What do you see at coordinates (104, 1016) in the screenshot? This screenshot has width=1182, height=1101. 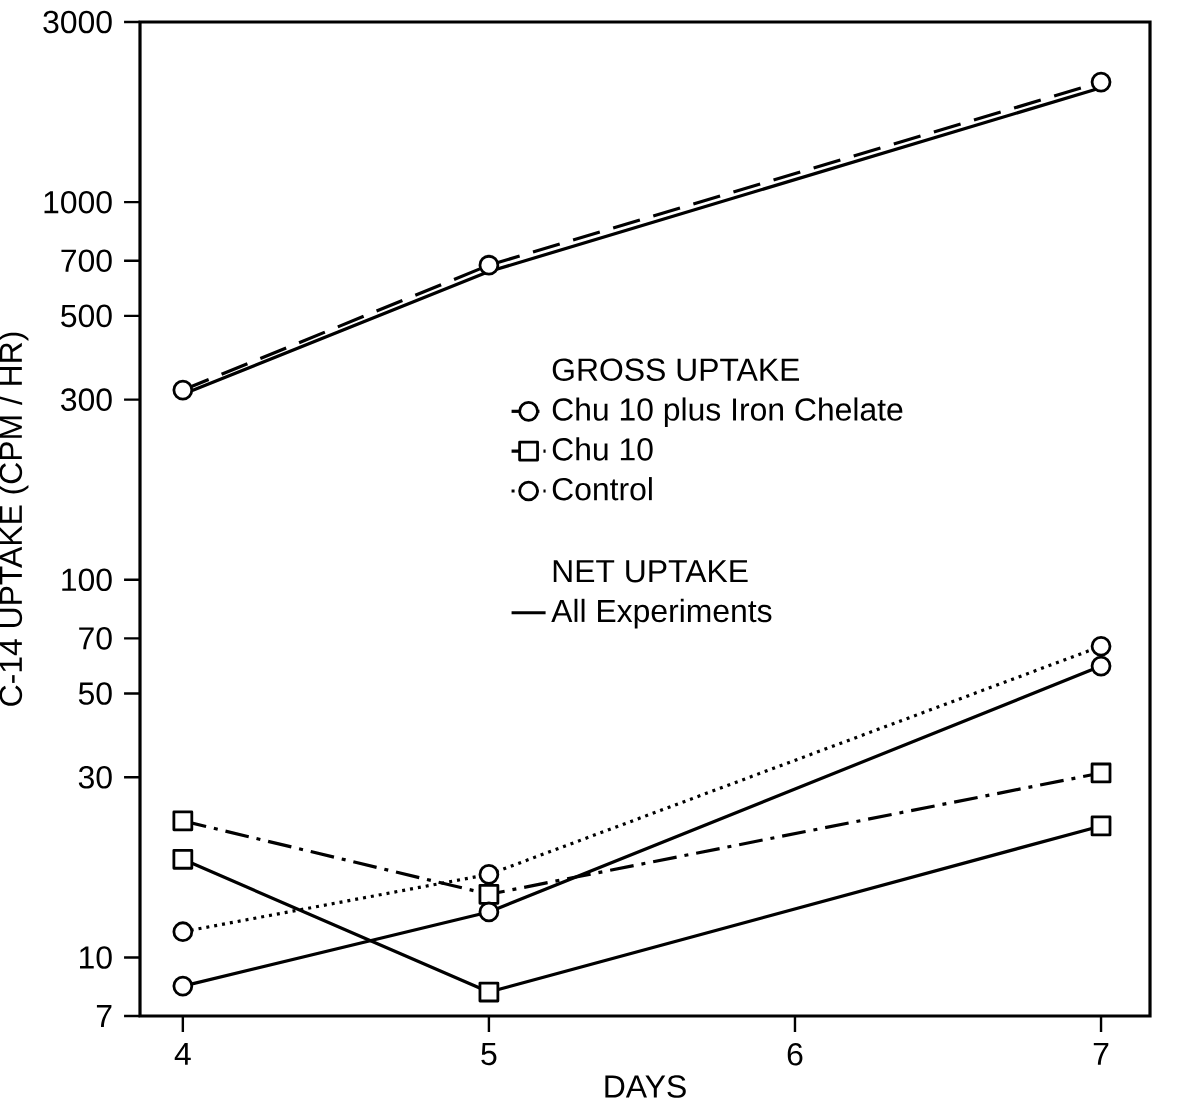 I see `y-tick-label: 7` at bounding box center [104, 1016].